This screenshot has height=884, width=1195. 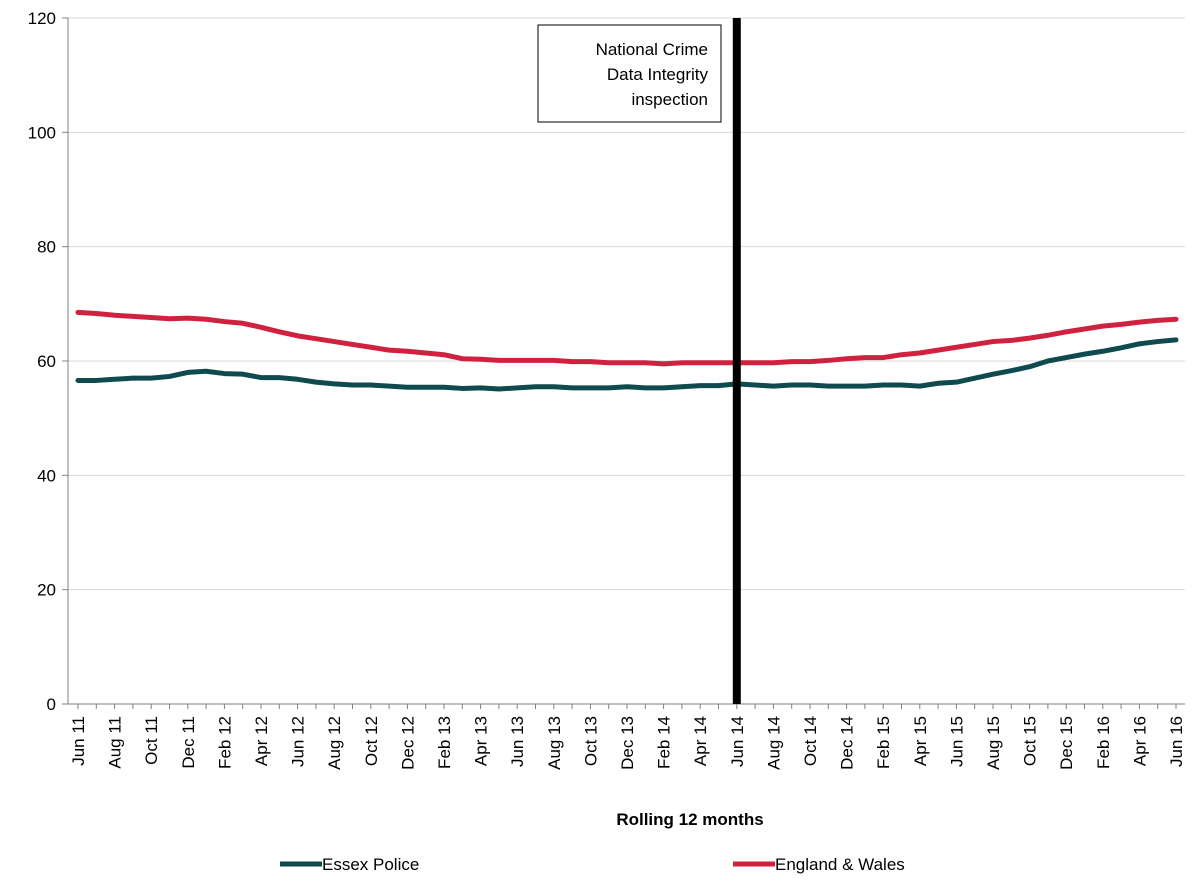 What do you see at coordinates (1176, 741) in the screenshot?
I see `x-tick-label: Jun 16` at bounding box center [1176, 741].